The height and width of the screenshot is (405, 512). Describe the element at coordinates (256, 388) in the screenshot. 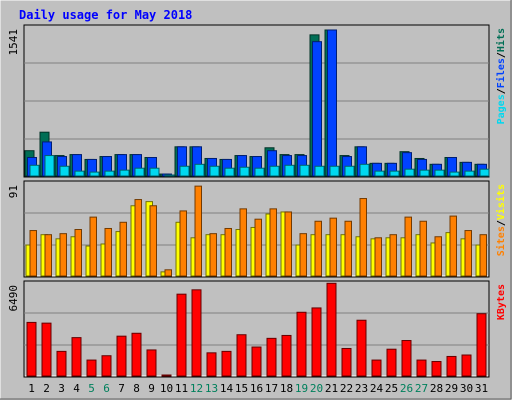

I see `x-tick-label: 16` at that location.